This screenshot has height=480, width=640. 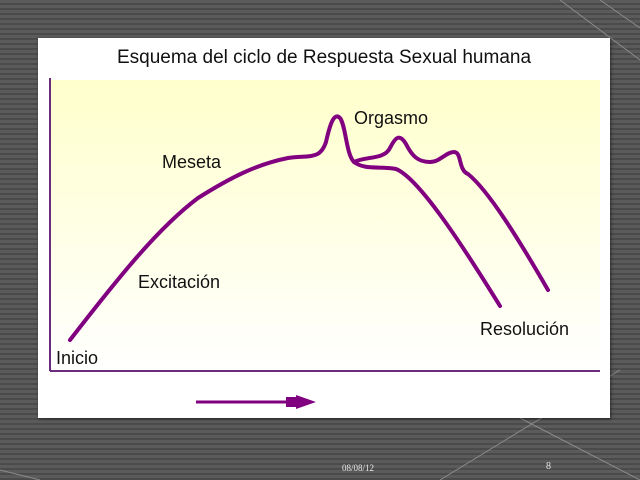 What do you see at coordinates (20, 474) in the screenshot?
I see `decor-line-bottom-left` at bounding box center [20, 474].